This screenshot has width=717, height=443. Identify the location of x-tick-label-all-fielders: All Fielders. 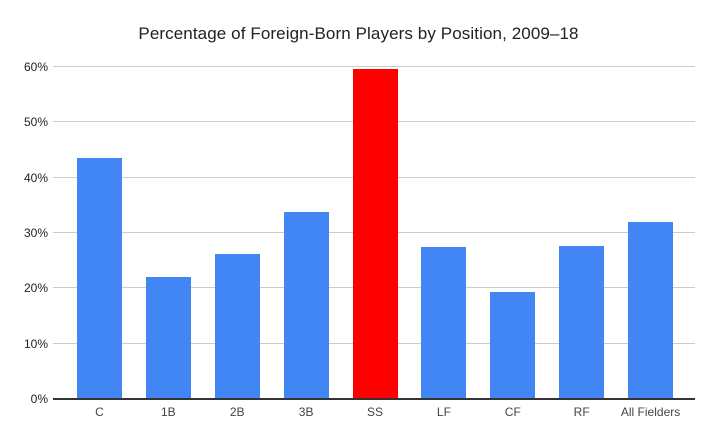
(650, 412).